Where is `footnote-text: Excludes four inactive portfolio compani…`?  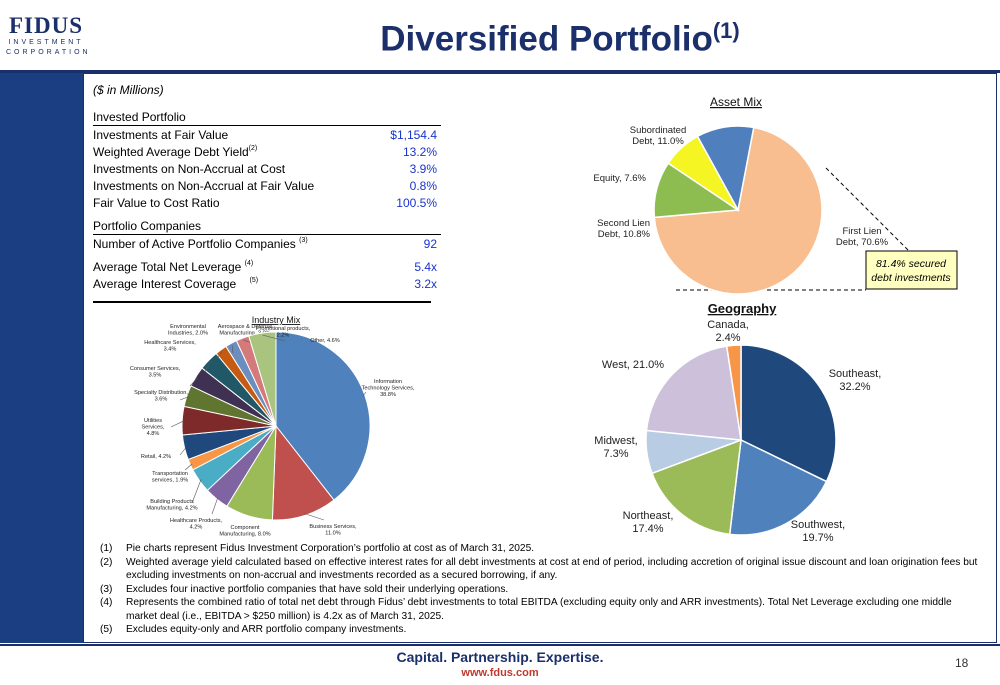 footnote-text: Excludes four inactive portfolio compani… is located at coordinates (317, 589).